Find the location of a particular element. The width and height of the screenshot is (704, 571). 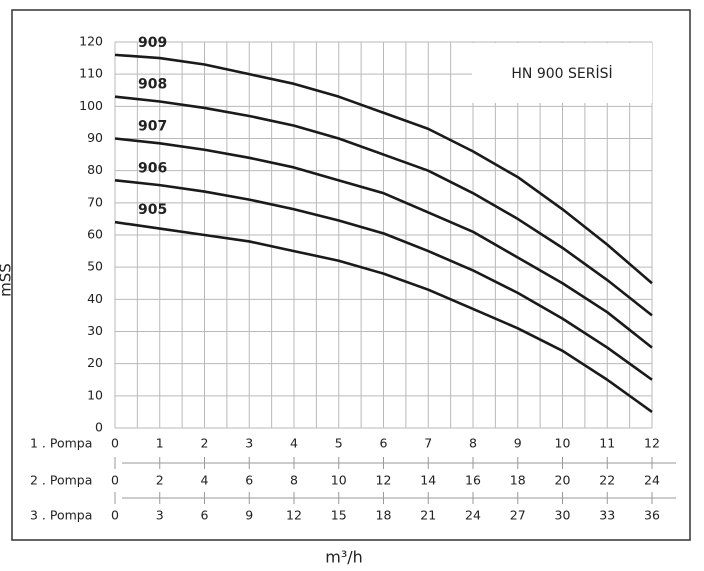

y-tick-label: 60 is located at coordinates (95, 234).